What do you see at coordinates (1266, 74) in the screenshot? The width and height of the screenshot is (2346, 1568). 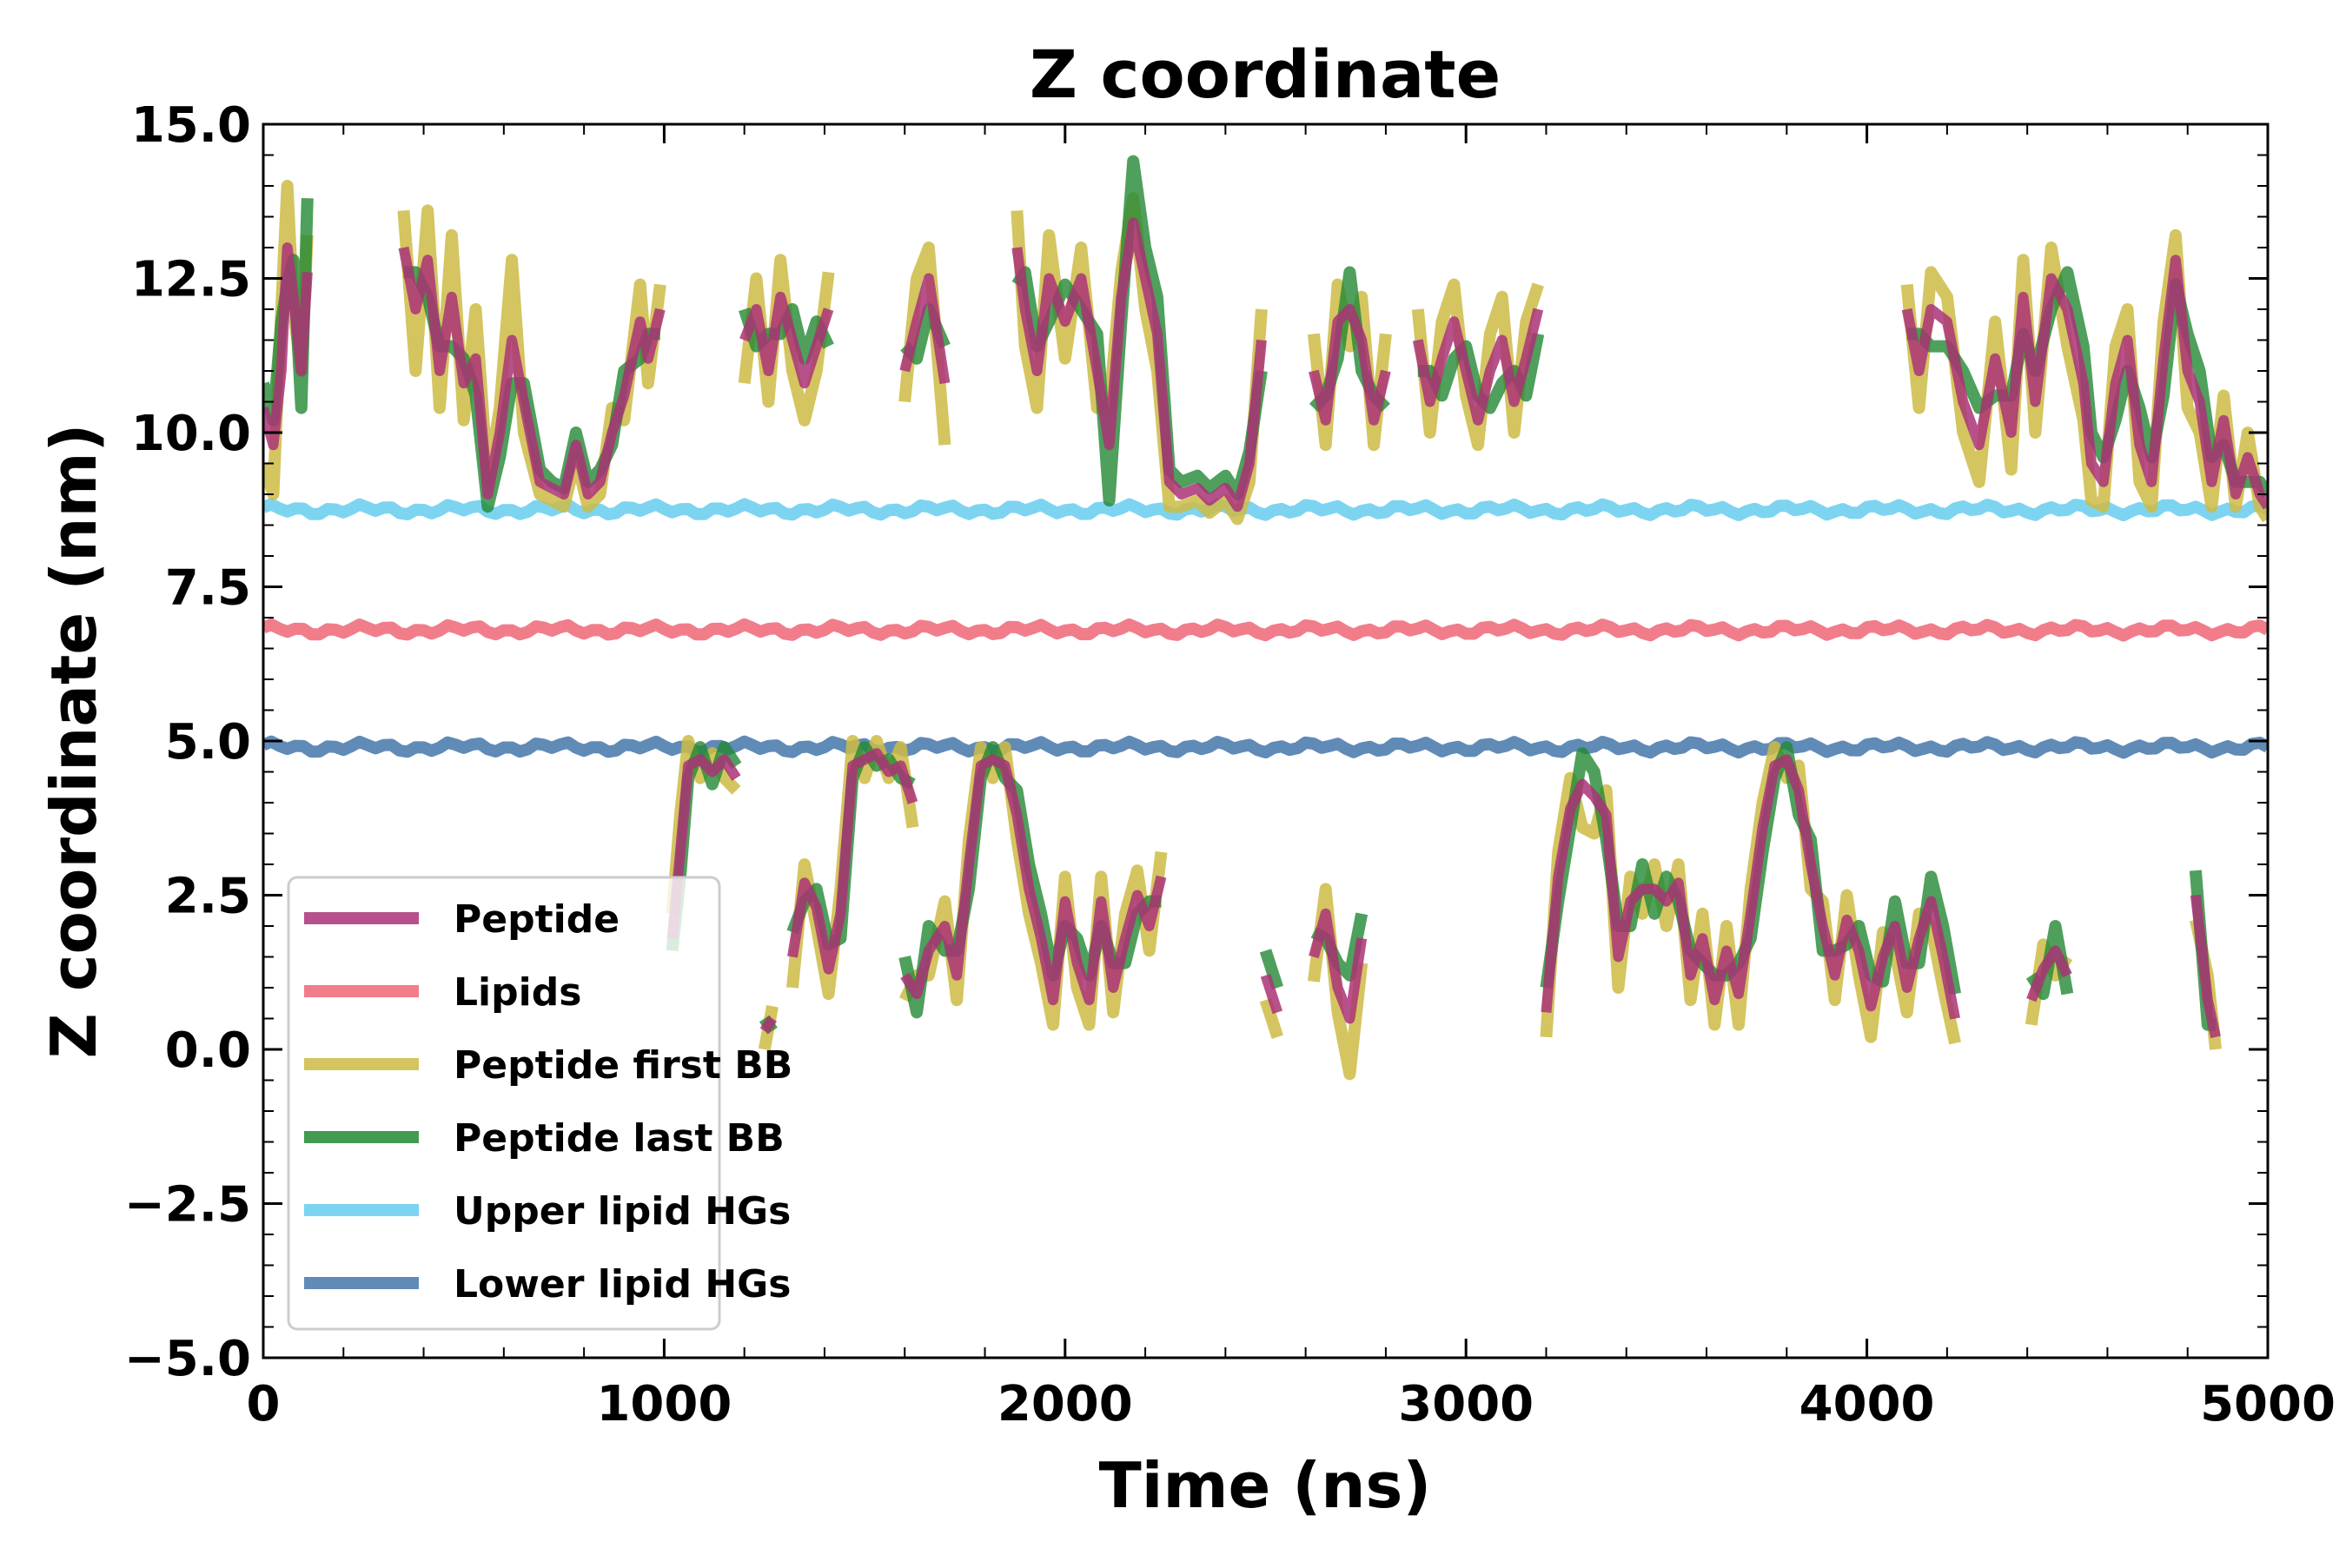 I see `chart-title: Z coordinate` at bounding box center [1266, 74].